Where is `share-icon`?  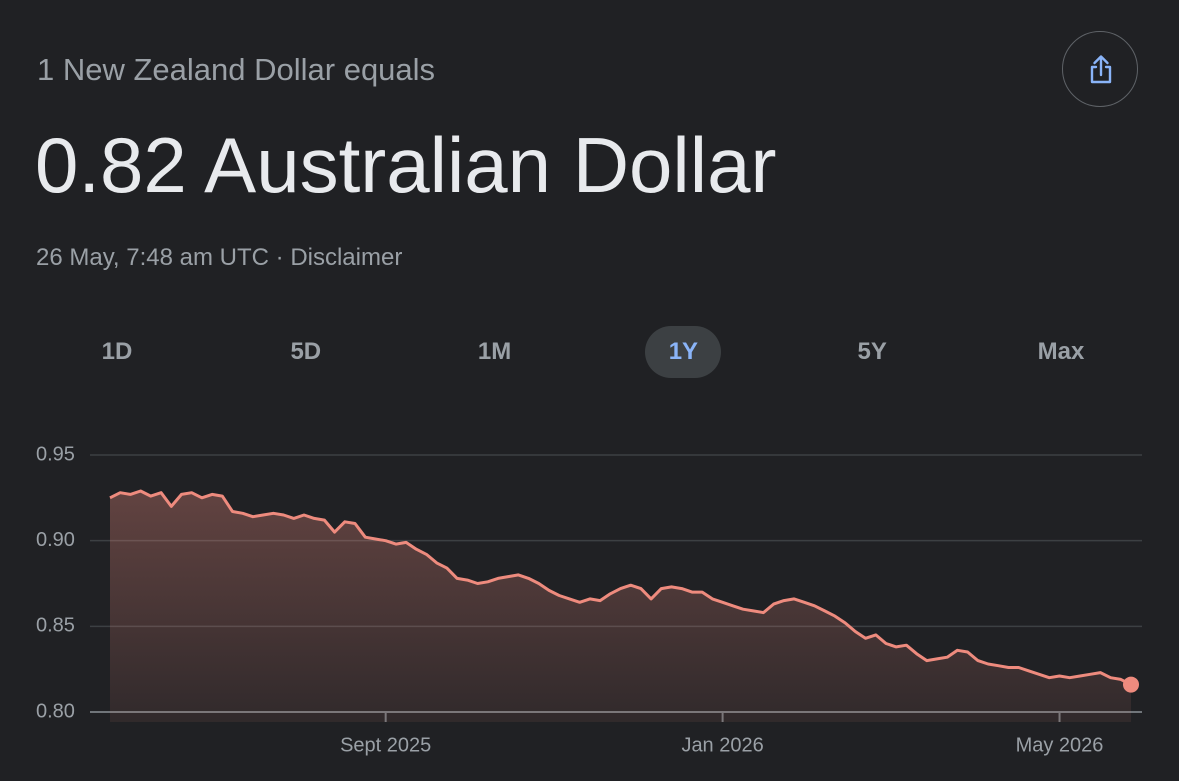 share-icon is located at coordinates (1101, 69).